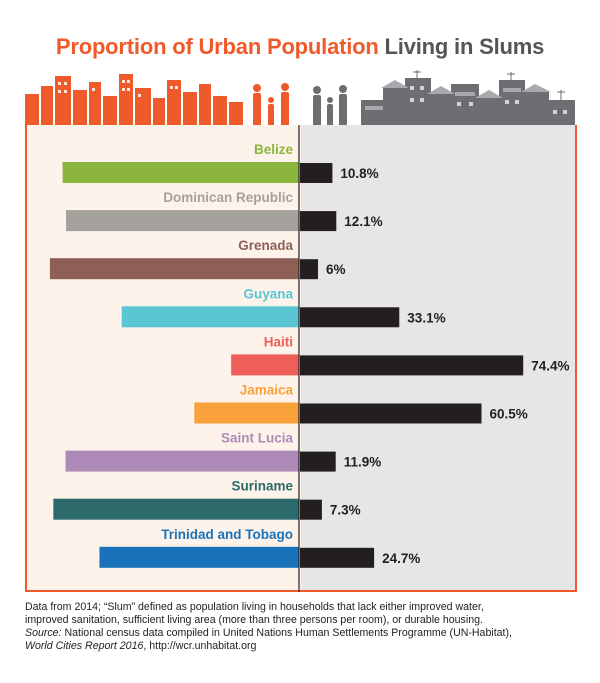 Image resolution: width=600 pixels, height=683 pixels. Describe the element at coordinates (391, 413) in the screenshot. I see `slum-bar-jamaica` at that location.